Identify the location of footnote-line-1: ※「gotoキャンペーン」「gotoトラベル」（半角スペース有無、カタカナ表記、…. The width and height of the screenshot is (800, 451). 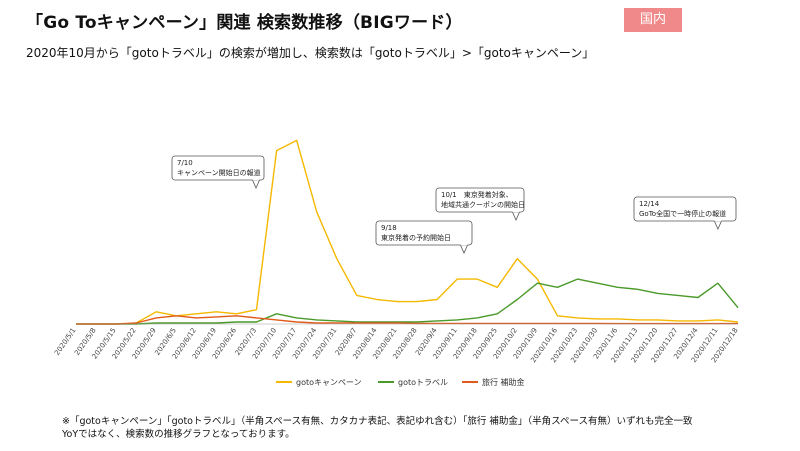
(377, 421).